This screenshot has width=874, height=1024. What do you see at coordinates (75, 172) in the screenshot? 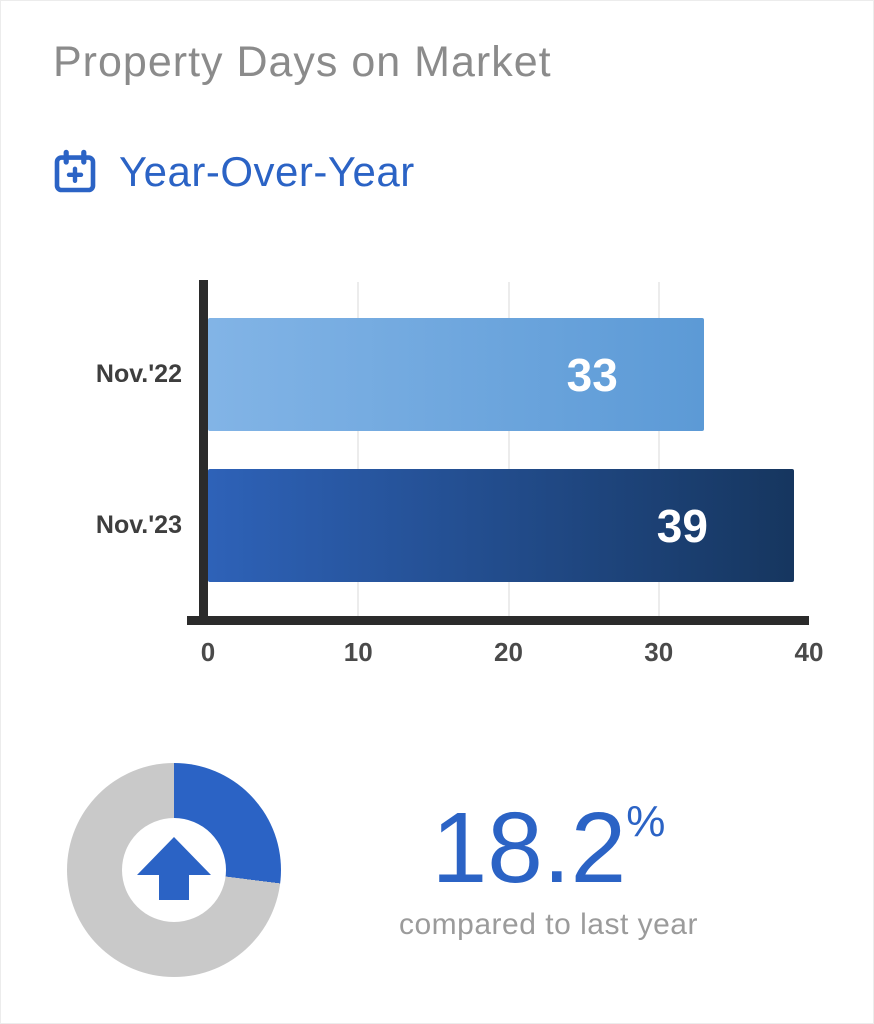
I see `calendar-plus-icon` at bounding box center [75, 172].